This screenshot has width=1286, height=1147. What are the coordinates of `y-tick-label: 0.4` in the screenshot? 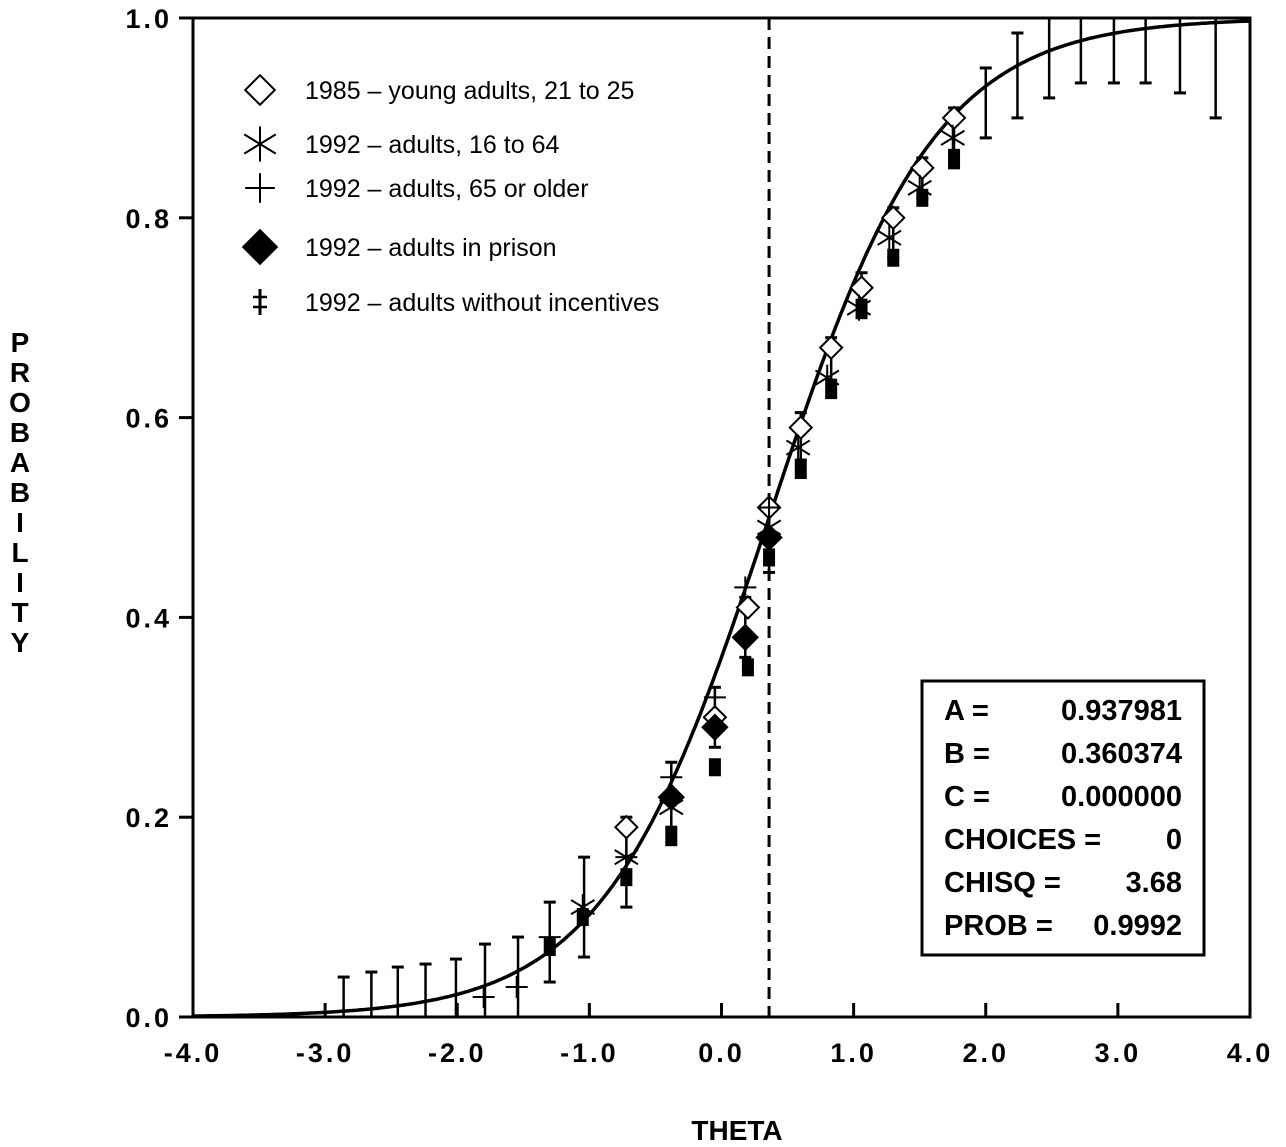 It's located at (148, 618).